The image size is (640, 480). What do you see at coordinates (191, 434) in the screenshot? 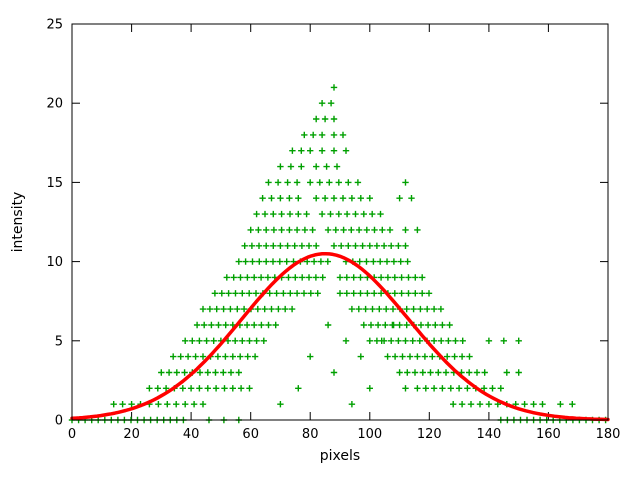
I see `x-tick-label: 40` at bounding box center [191, 434].